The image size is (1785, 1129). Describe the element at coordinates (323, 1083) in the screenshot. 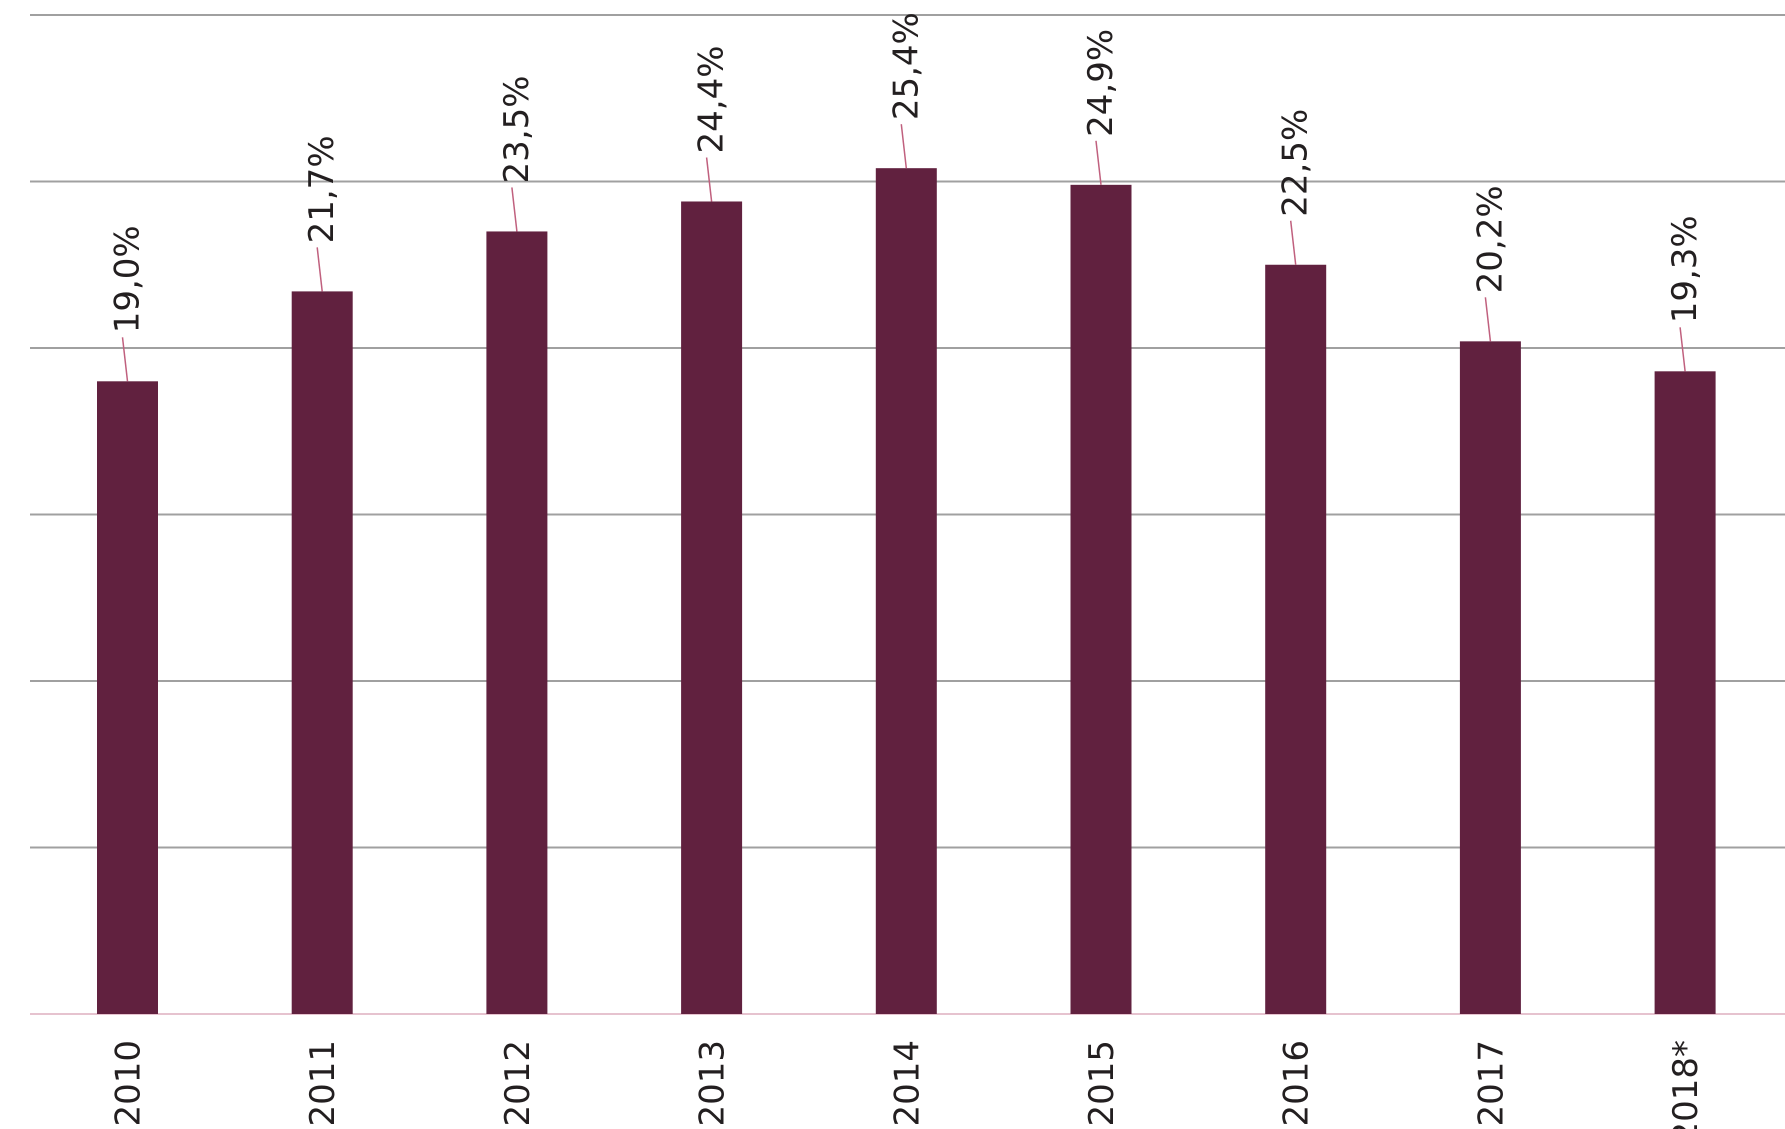

I see `category-label: 2011` at that location.